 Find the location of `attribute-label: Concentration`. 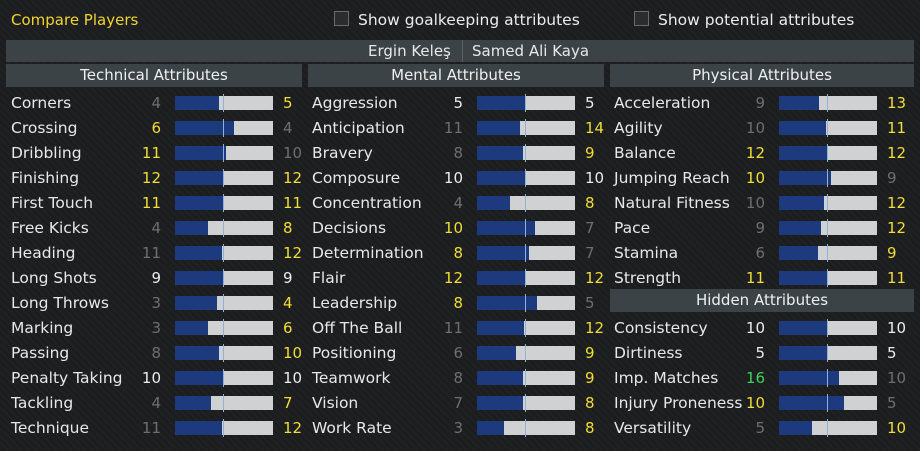

attribute-label: Concentration is located at coordinates (367, 203).